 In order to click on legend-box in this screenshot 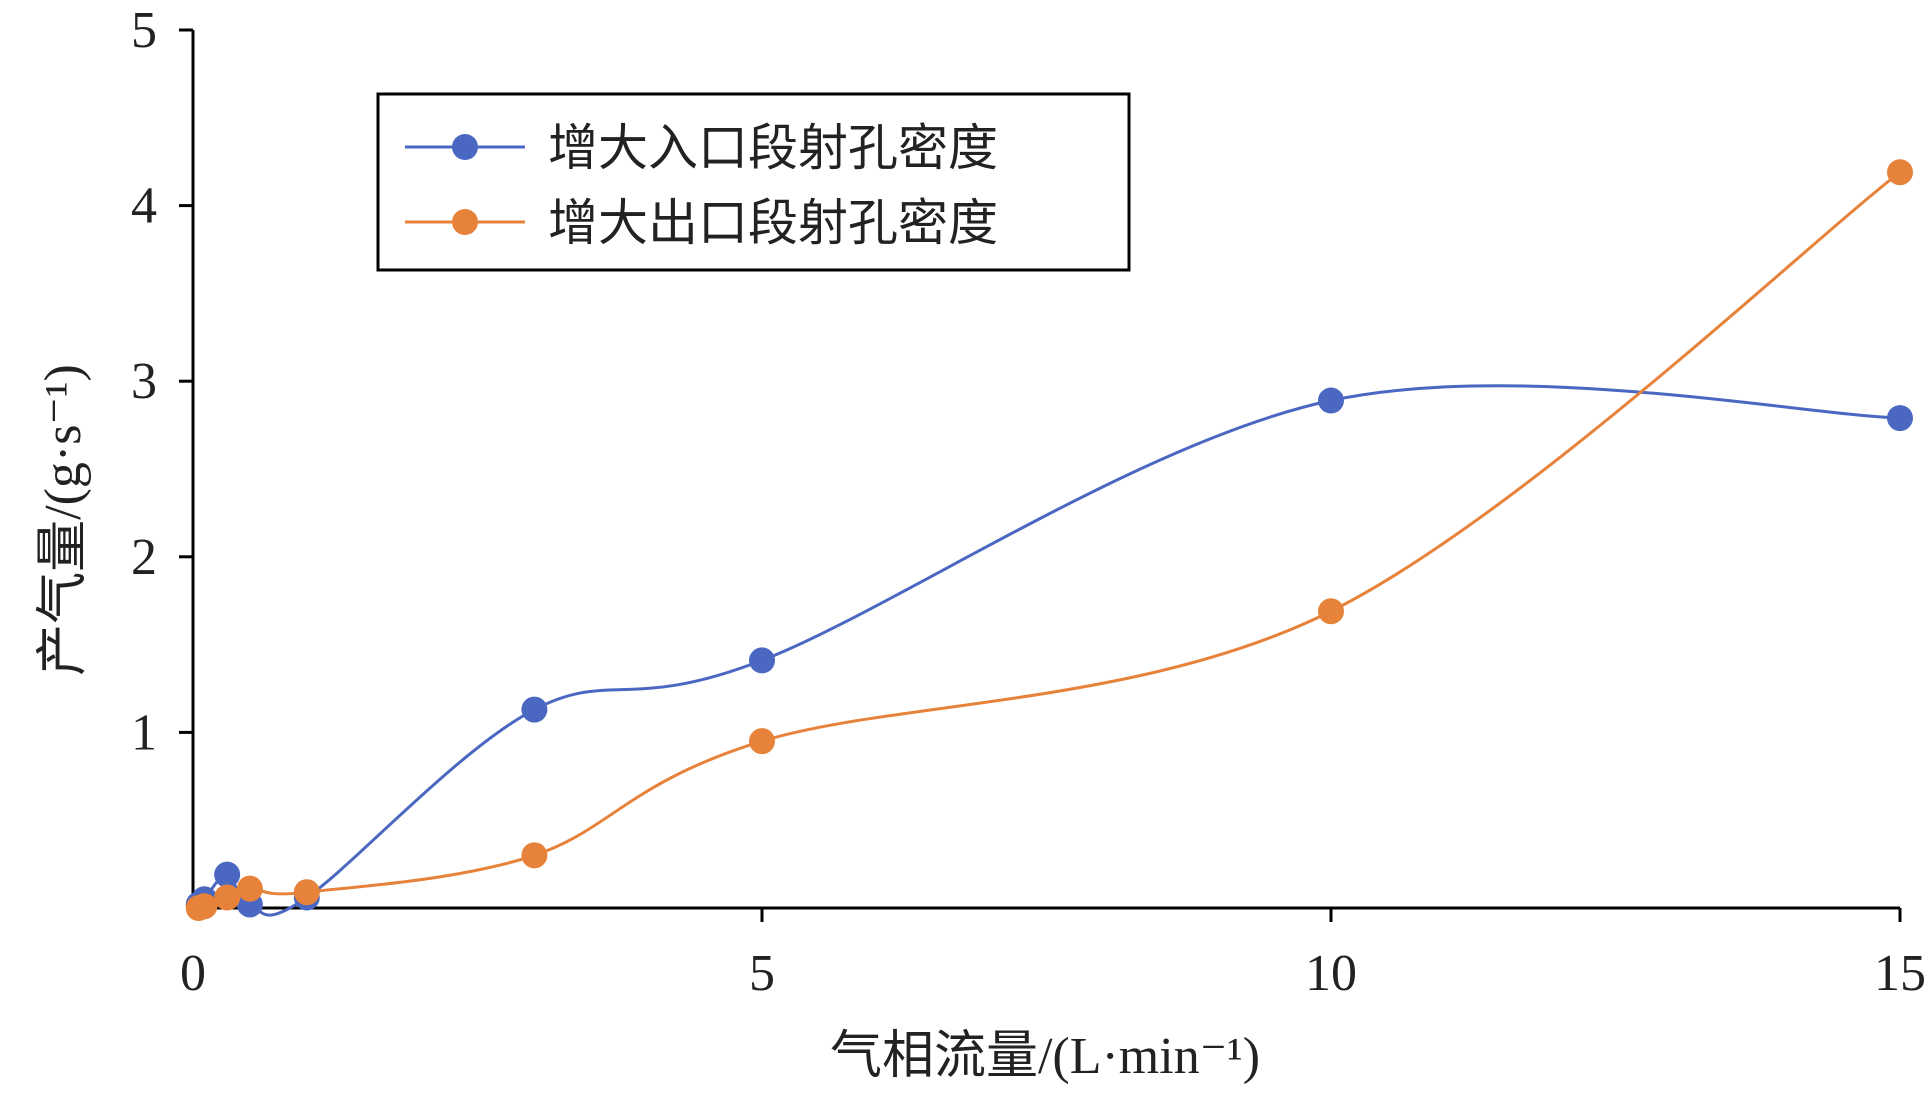, I will do `click(753, 182)`.